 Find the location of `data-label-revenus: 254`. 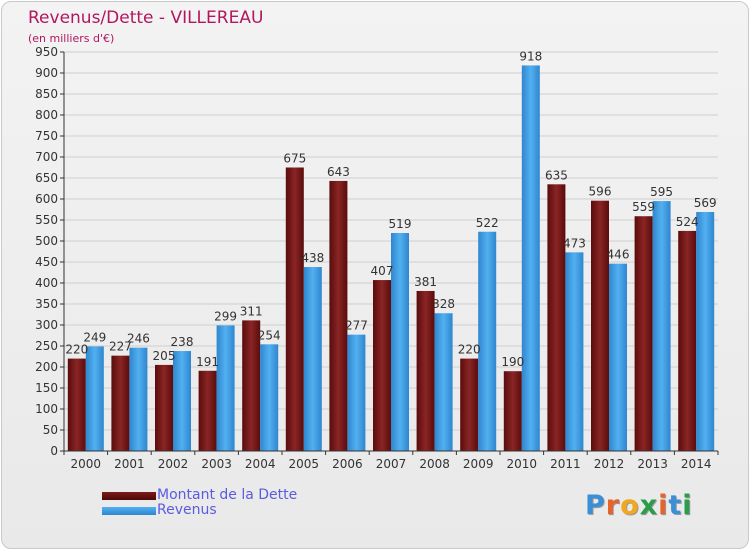

data-label-revenus: 254 is located at coordinates (269, 335).